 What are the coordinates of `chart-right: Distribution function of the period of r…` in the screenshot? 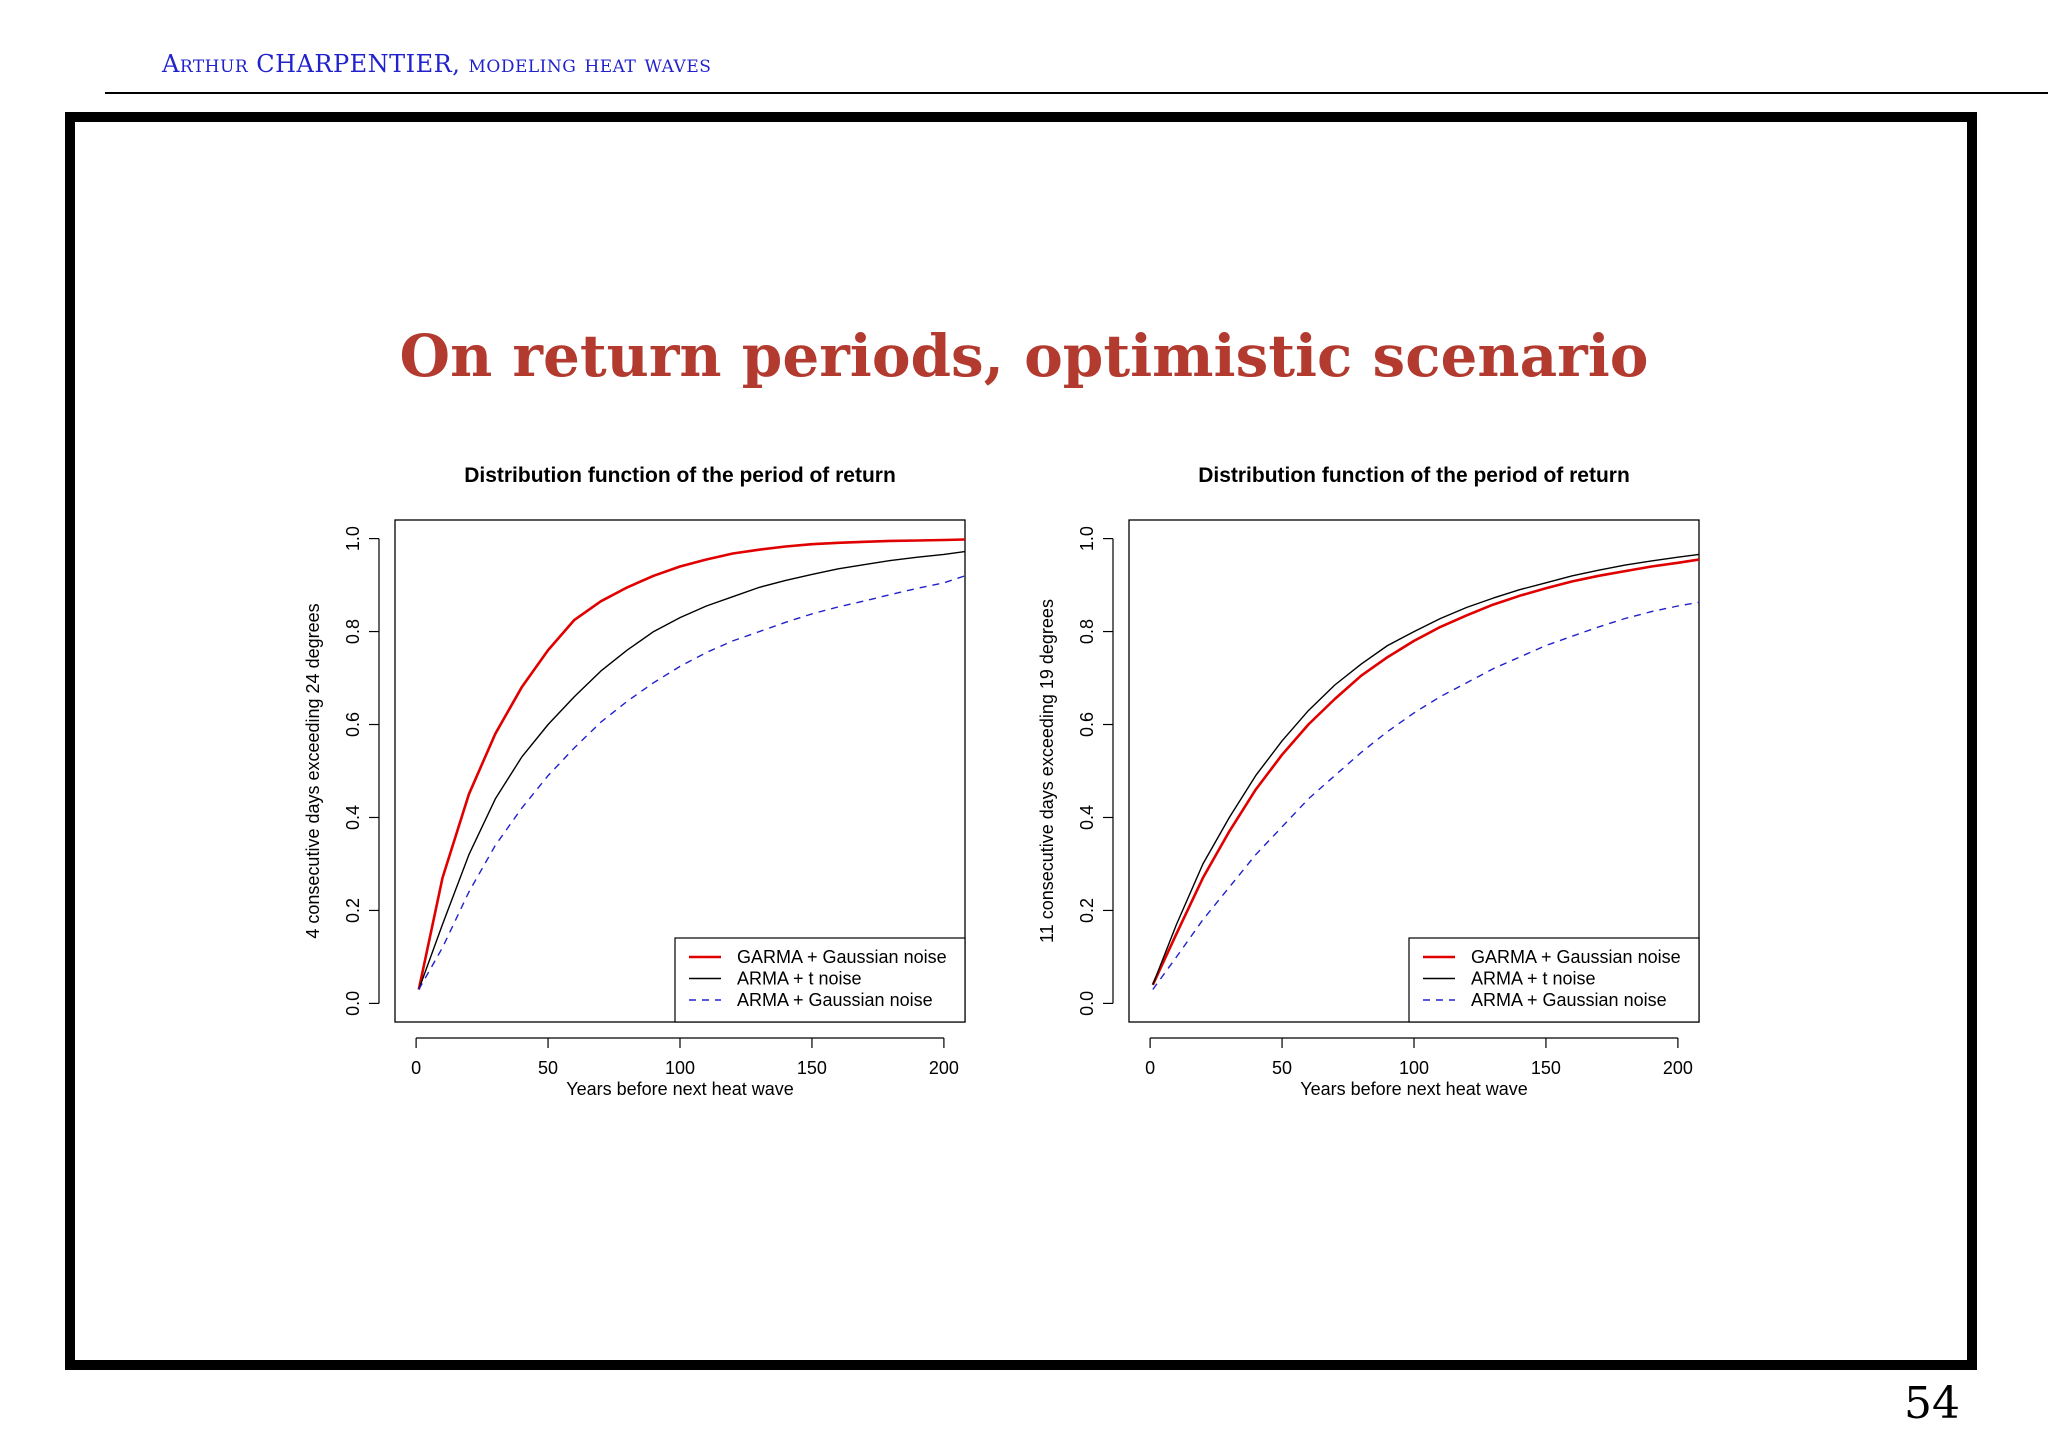 It's located at (1368, 781).